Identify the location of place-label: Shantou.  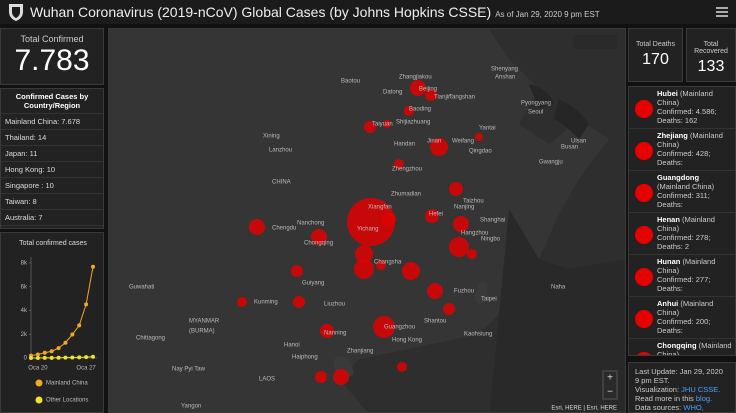
(435, 322).